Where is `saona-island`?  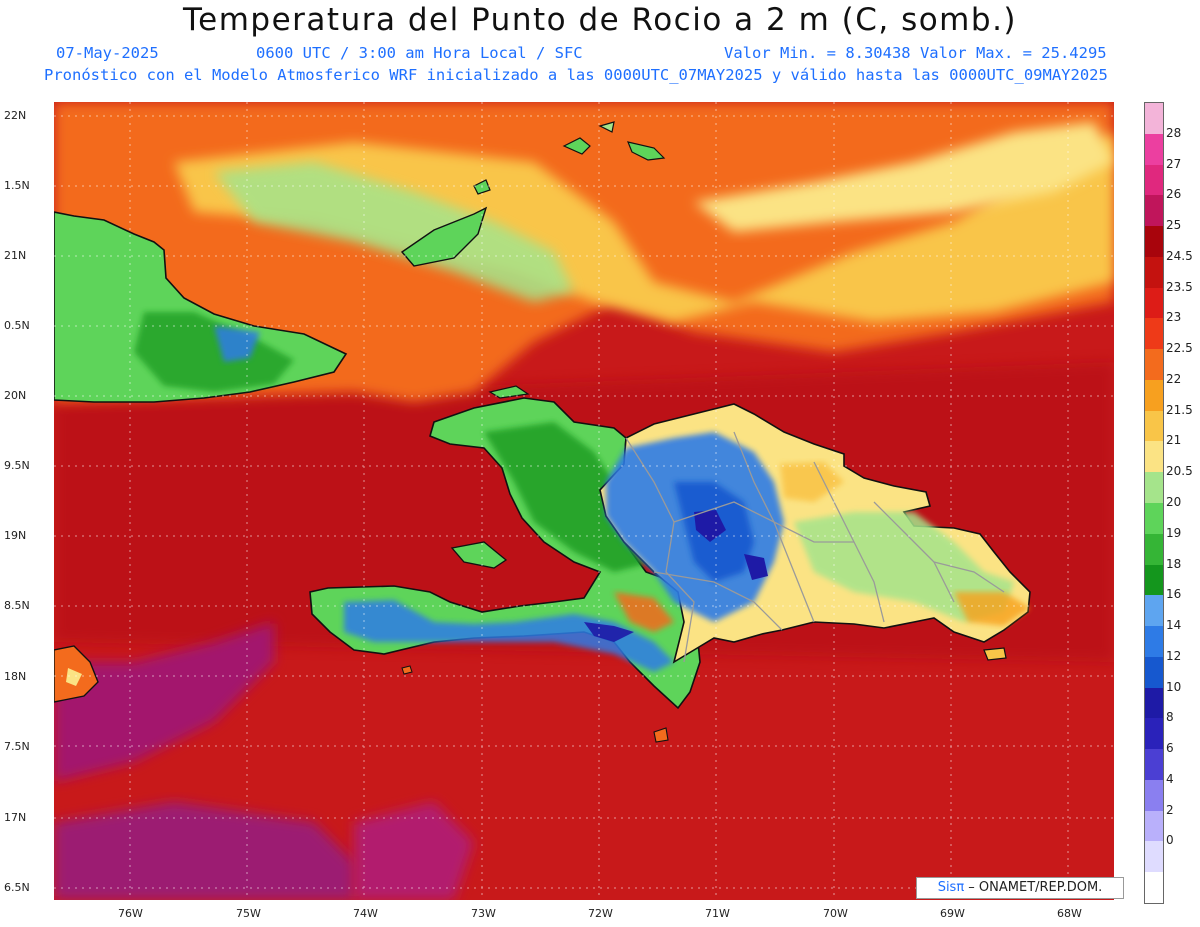 saona-island is located at coordinates (995, 654).